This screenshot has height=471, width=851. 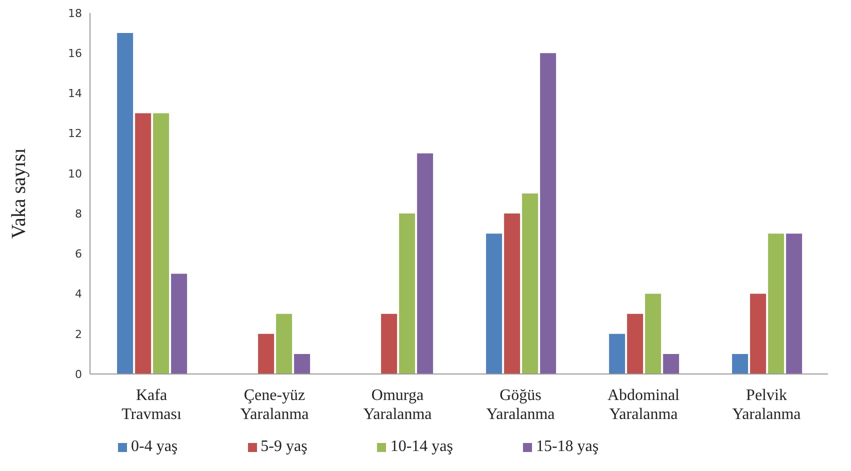 I want to click on y-tick-label: 12, so click(x=75, y=133).